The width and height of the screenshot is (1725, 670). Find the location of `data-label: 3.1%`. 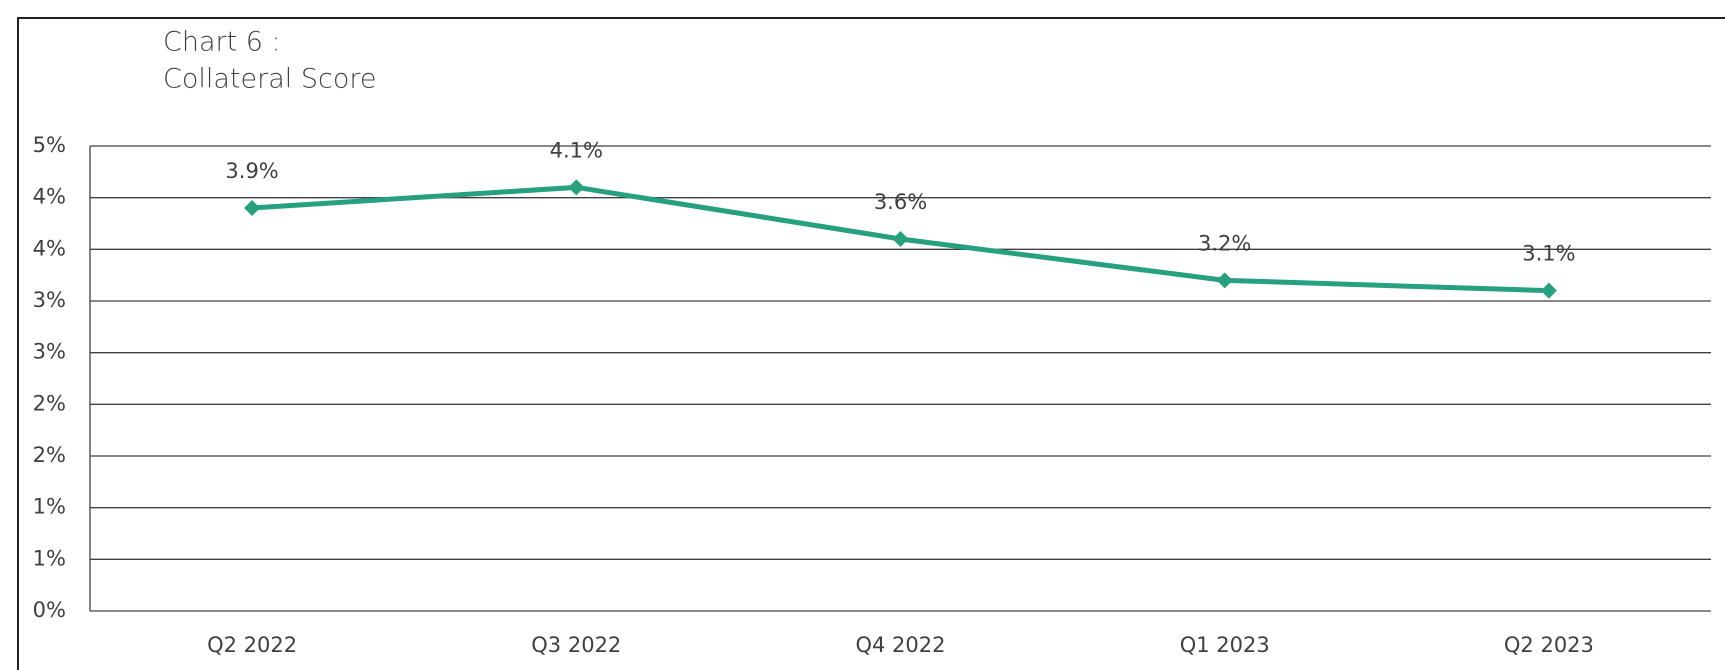

data-label: 3.1% is located at coordinates (1548, 254).